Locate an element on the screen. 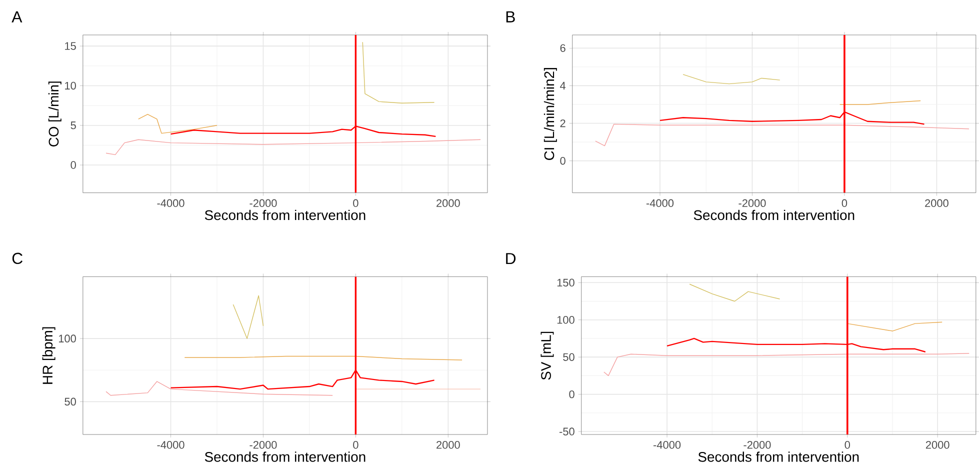 This screenshot has width=979, height=476. y-axis-title: SV [mL] is located at coordinates (547, 356).